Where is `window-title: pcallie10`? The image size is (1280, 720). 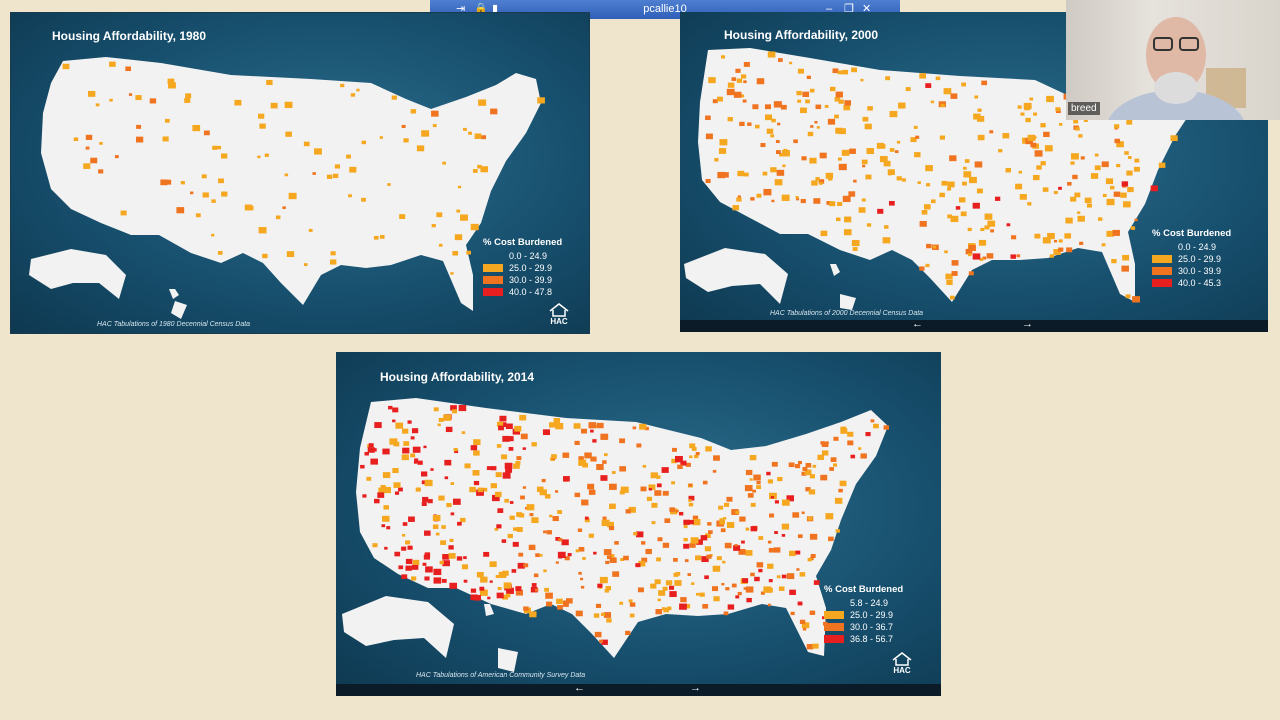 window-title: pcallie10 is located at coordinates (665, 9).